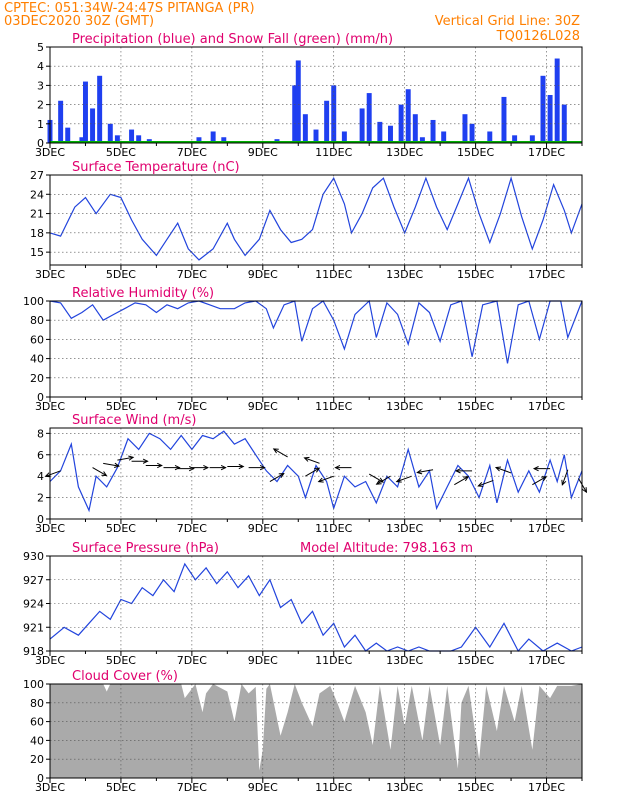 The image size is (618, 800). What do you see at coordinates (156, 167) in the screenshot?
I see `panel-title-temp: Surface Temperature (nC)` at bounding box center [156, 167].